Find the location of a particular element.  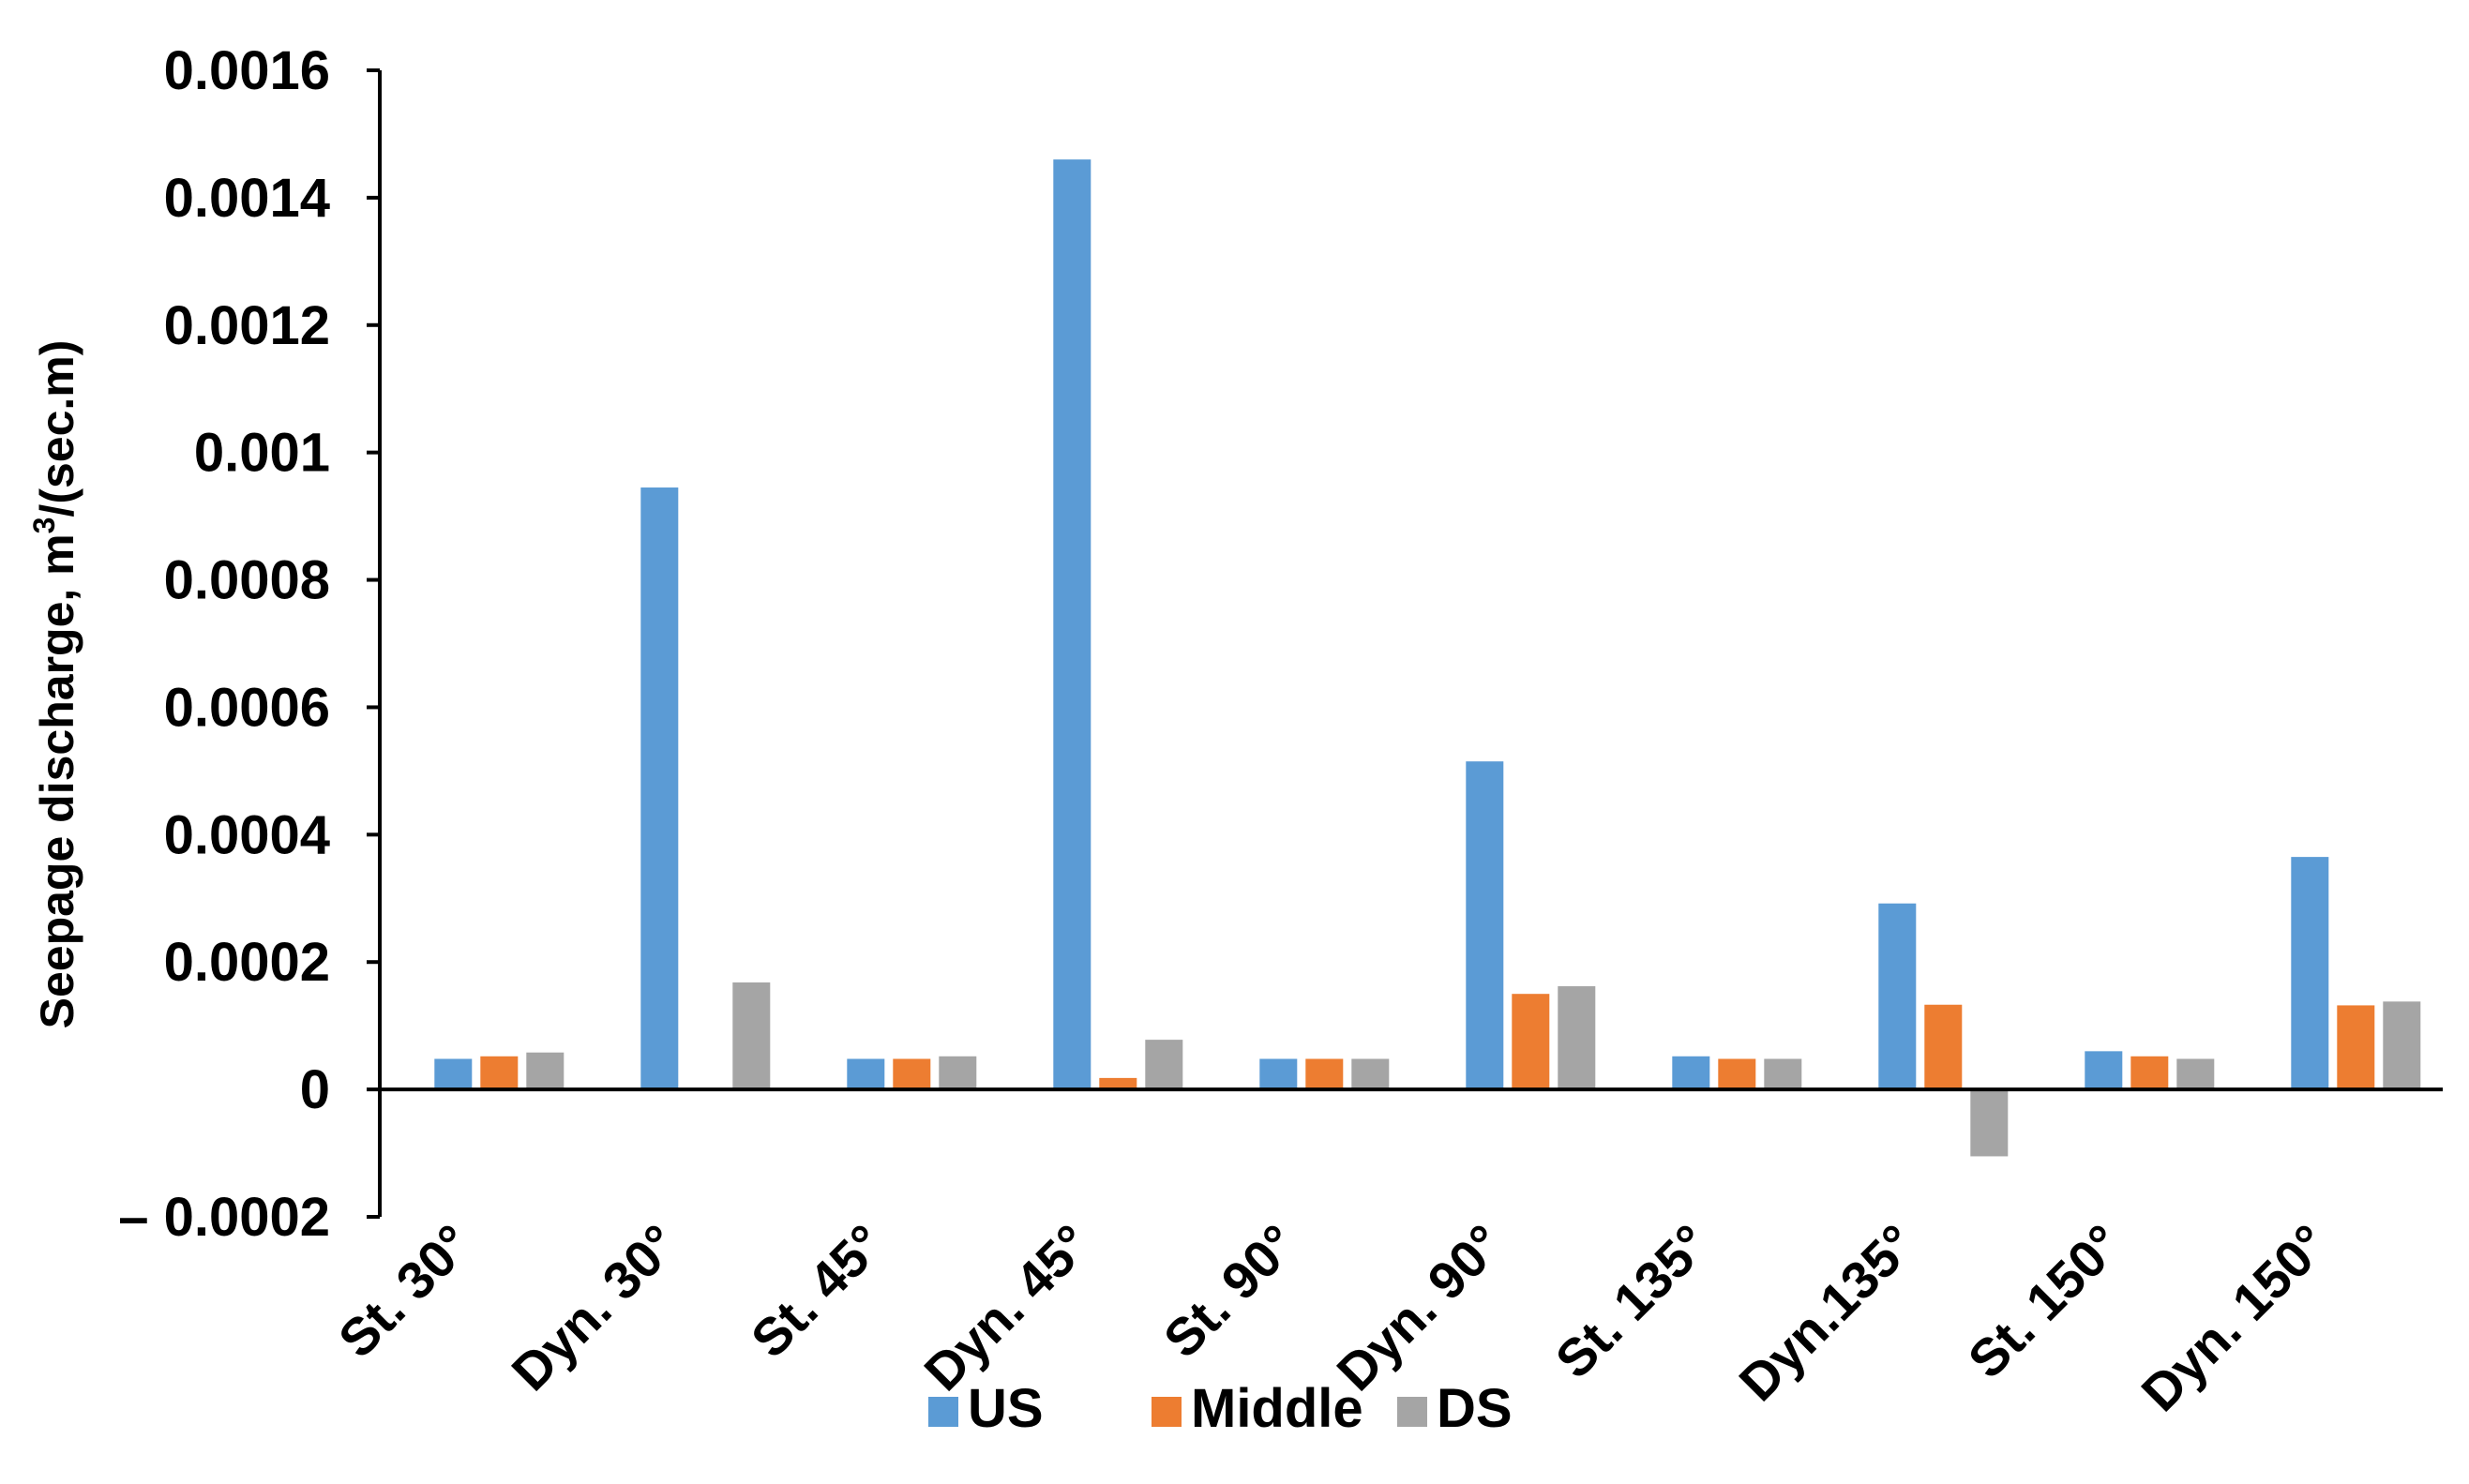

x-category-label: Dyn. 150° is located at coordinates (2234, 1317).